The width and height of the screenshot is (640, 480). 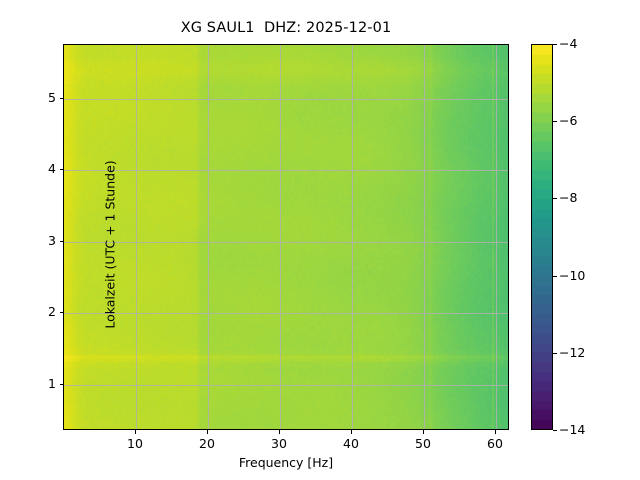 I want to click on colorbar-tick-label: −8, so click(x=568, y=197).